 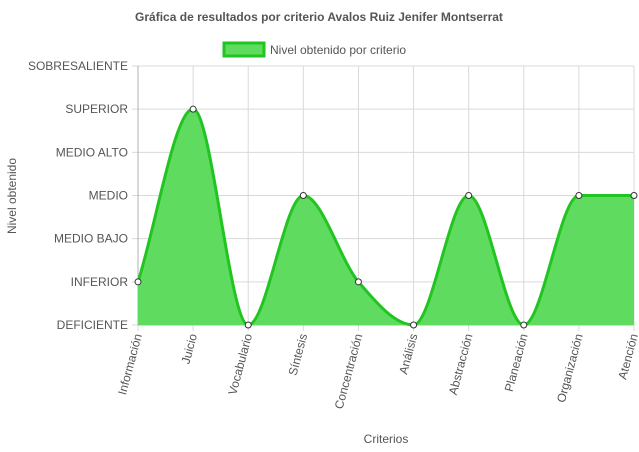 What do you see at coordinates (130, 364) in the screenshot?
I see `x-tick-label: Información` at bounding box center [130, 364].